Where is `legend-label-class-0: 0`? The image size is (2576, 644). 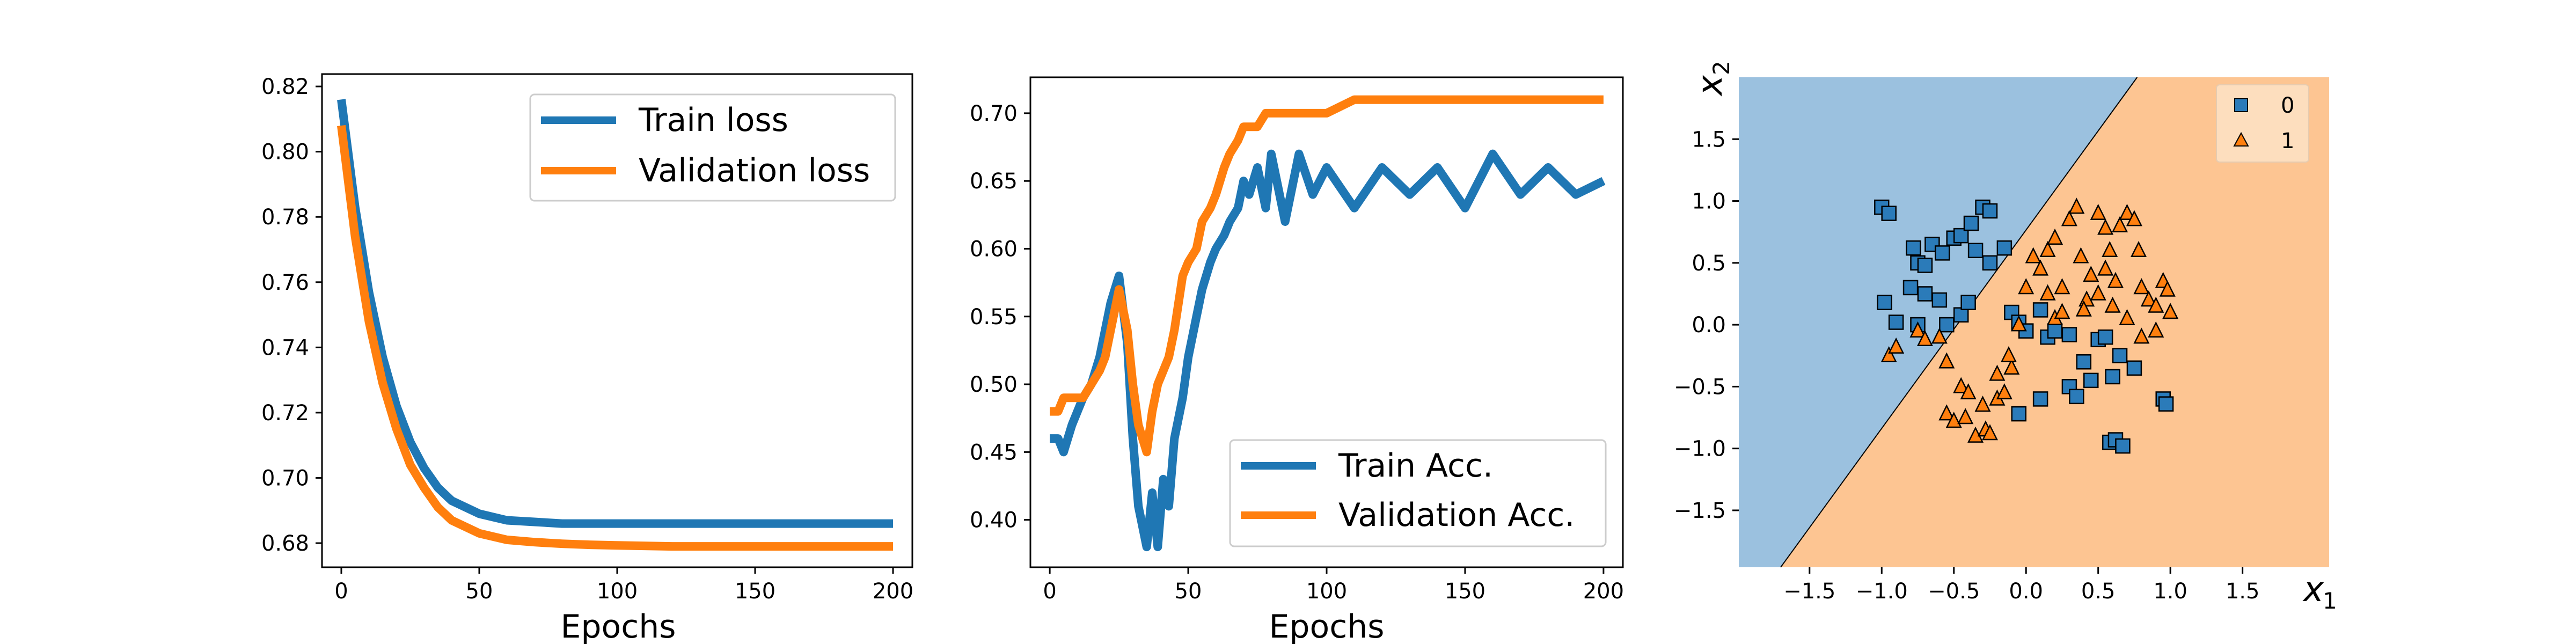 legend-label-class-0: 0 is located at coordinates (2287, 105).